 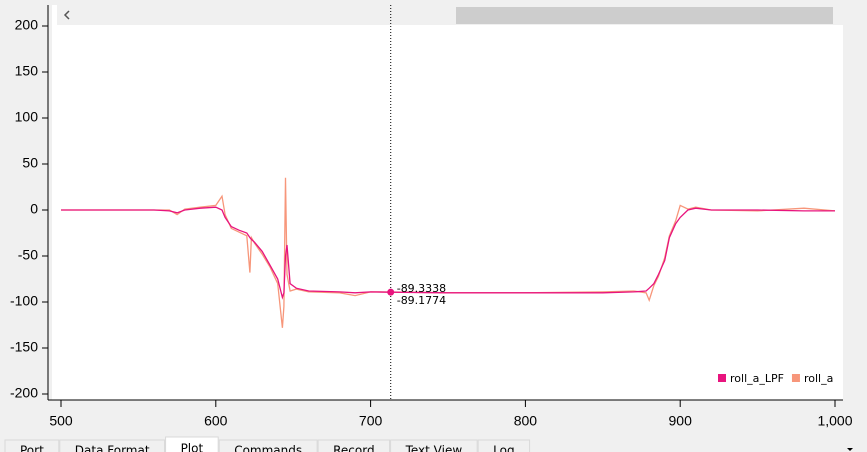 What do you see at coordinates (27, 71) in the screenshot?
I see `y-tick-label: 150` at bounding box center [27, 71].